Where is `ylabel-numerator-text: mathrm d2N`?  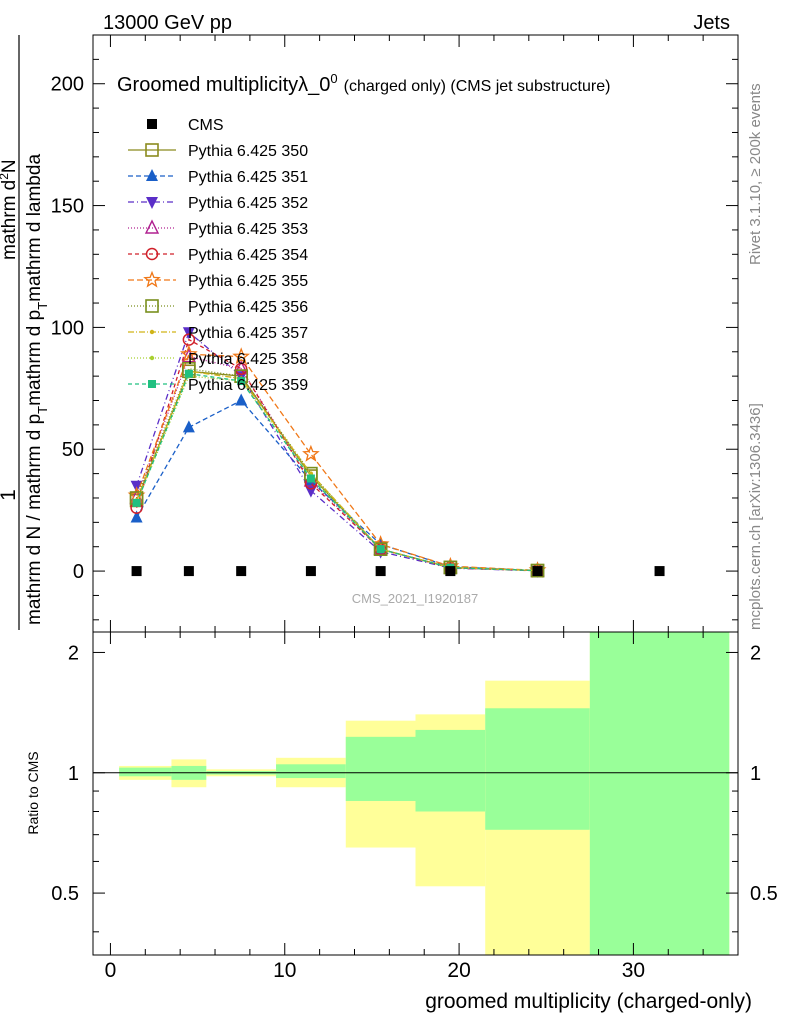 ylabel-numerator-text: mathrm d2N is located at coordinates (10, 209).